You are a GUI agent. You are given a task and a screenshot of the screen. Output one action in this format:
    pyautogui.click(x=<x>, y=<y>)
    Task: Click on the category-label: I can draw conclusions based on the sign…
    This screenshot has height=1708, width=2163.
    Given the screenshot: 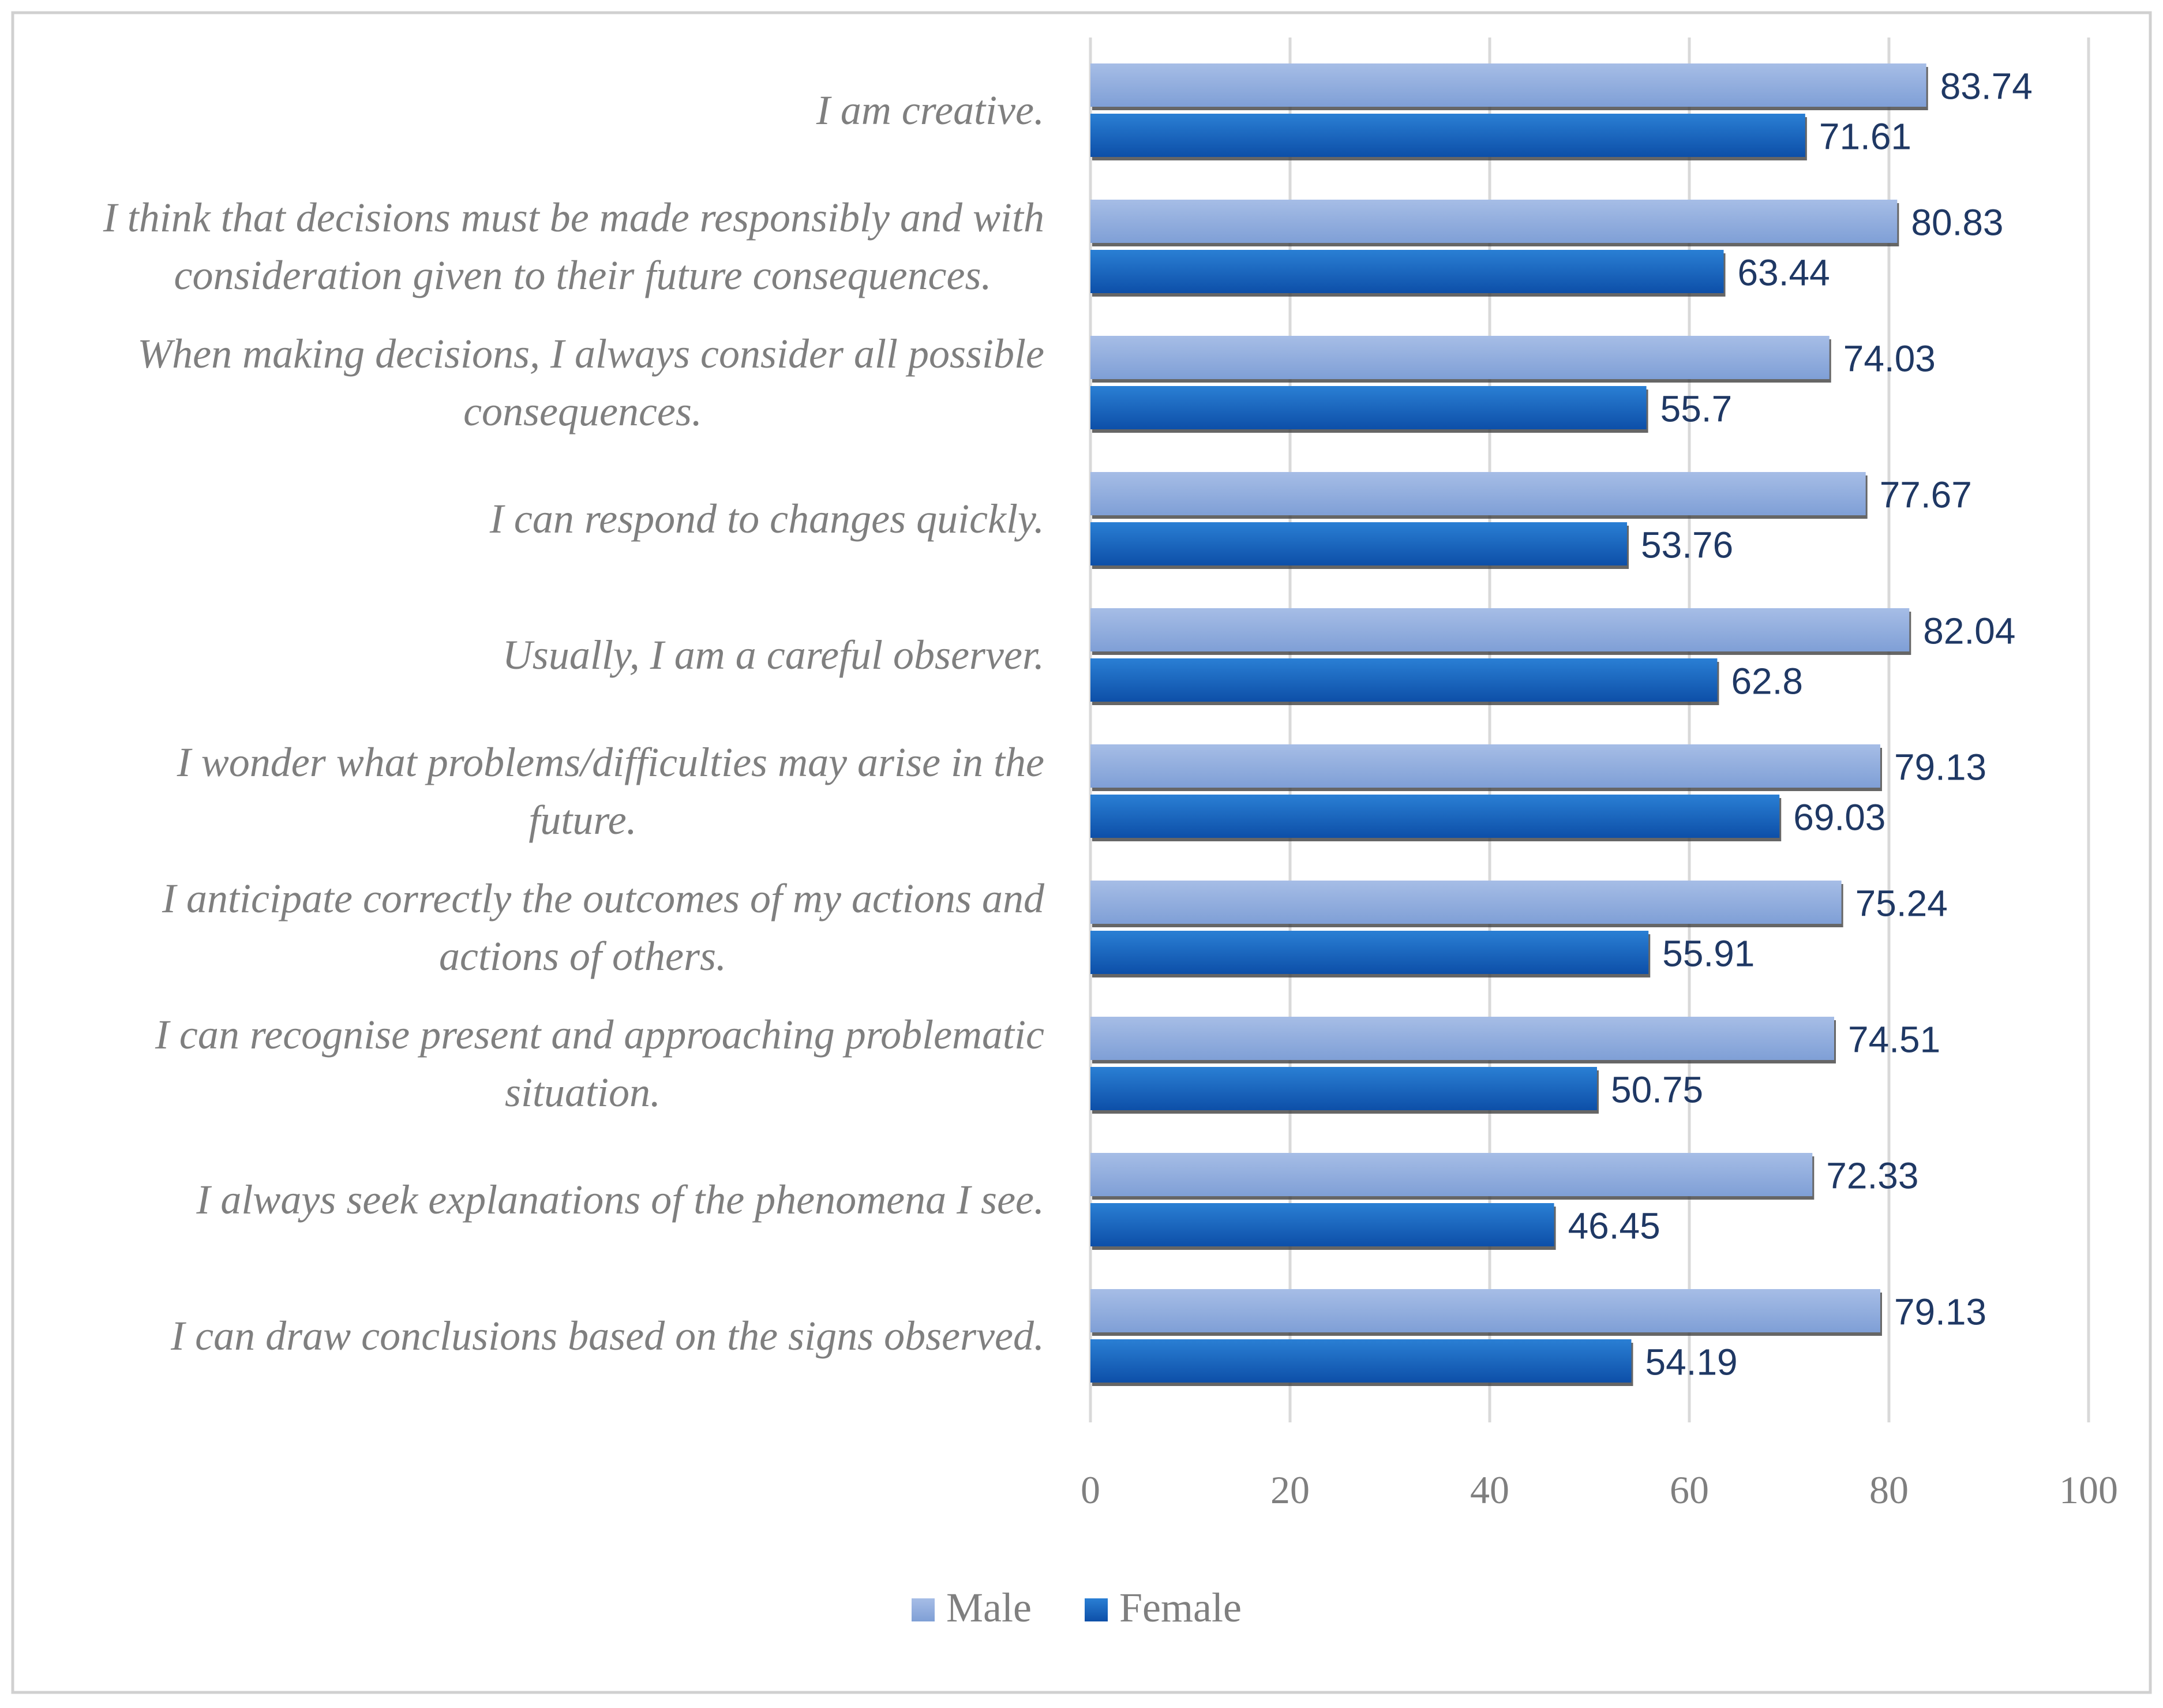 What is the action you would take?
    pyautogui.click(x=607, y=1336)
    